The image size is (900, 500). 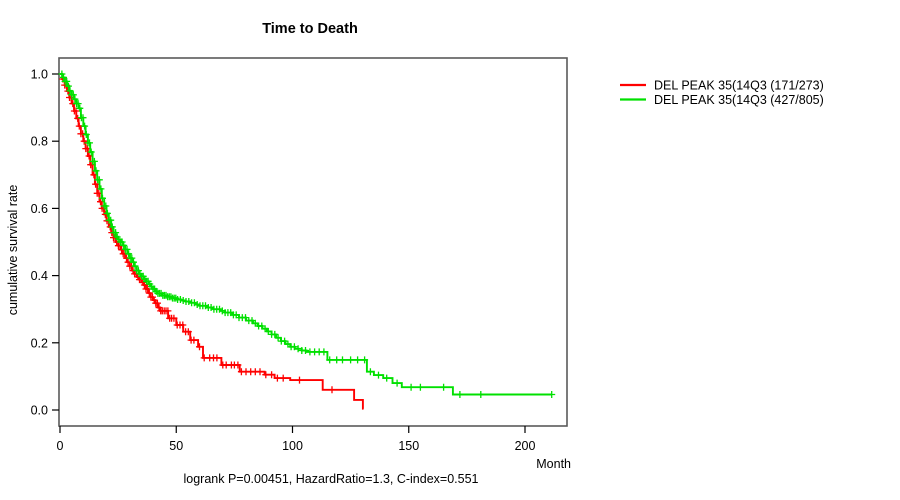 What do you see at coordinates (553, 464) in the screenshot?
I see `x-axis-title: Month` at bounding box center [553, 464].